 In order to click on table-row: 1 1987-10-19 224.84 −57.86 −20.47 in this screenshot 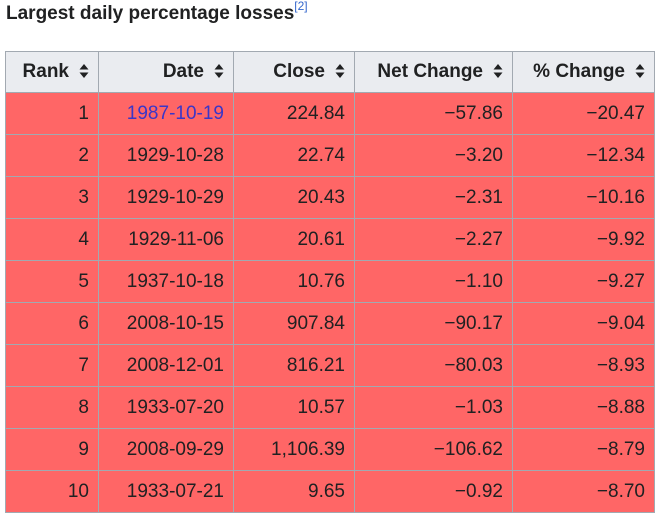, I will do `click(330, 113)`.